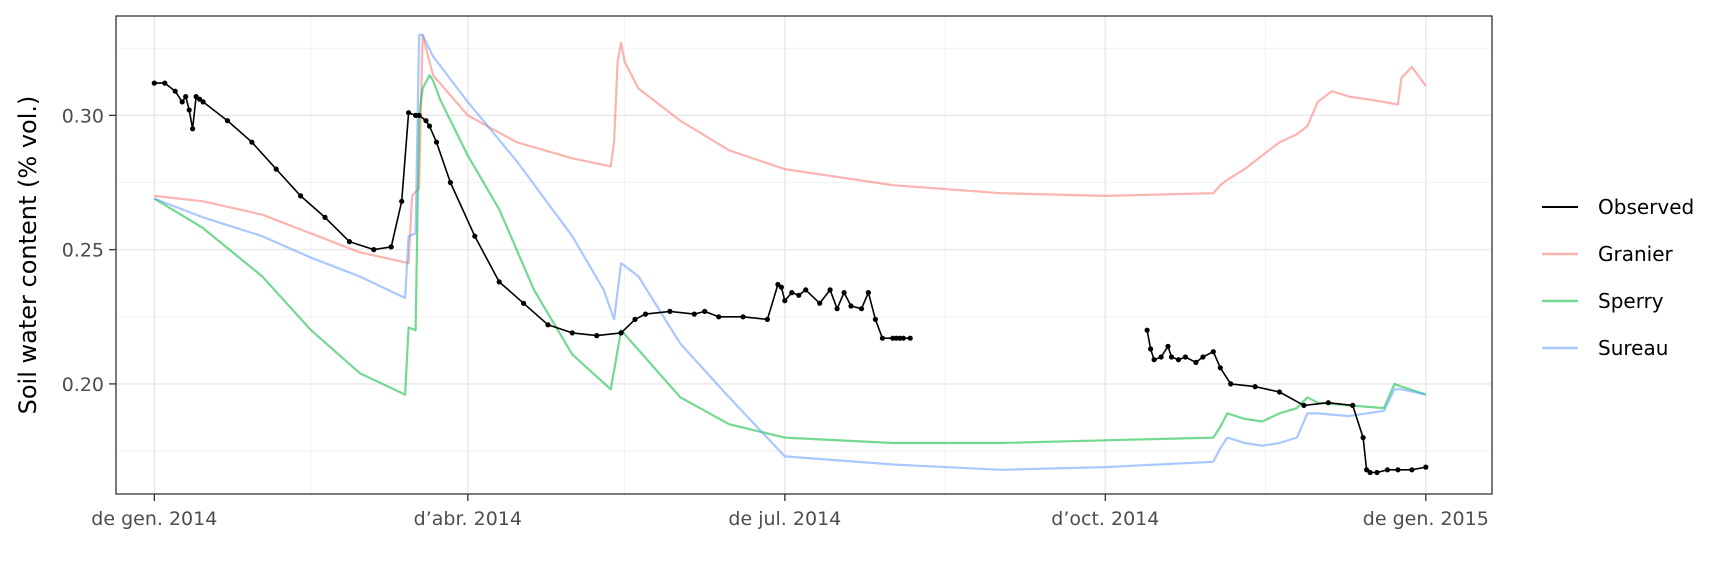 This screenshot has width=1728, height=580. What do you see at coordinates (154, 519) in the screenshot?
I see `x-tick-label: de gen. 2014` at bounding box center [154, 519].